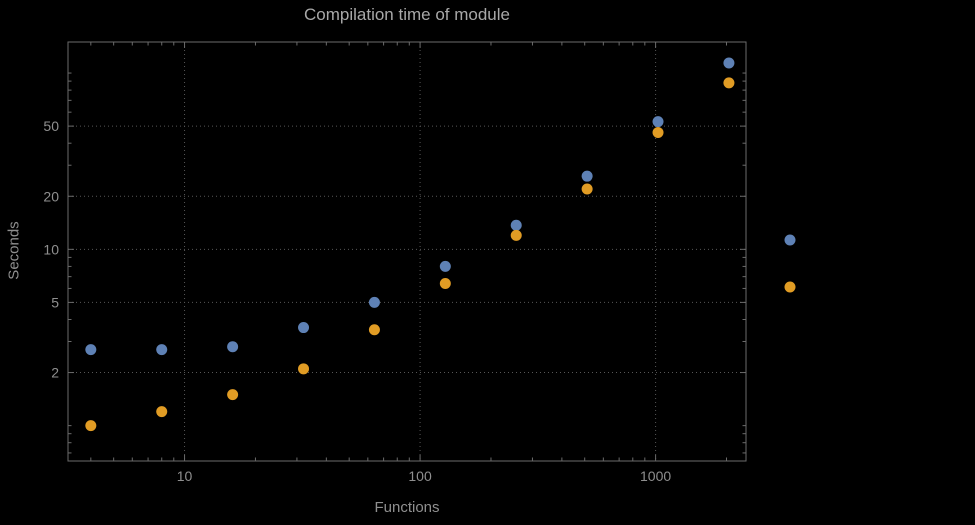 The image size is (975, 525). I want to click on x-tick-label: 100, so click(420, 476).